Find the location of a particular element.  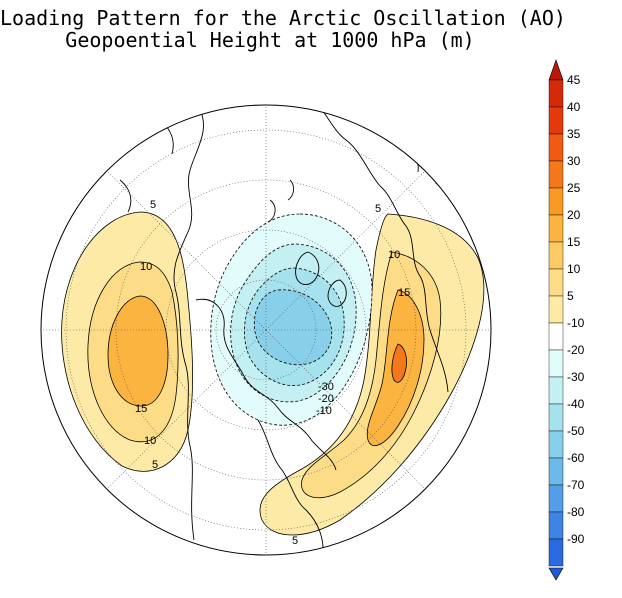

contour-label-pacific-5-b: 5 is located at coordinates (155, 465).